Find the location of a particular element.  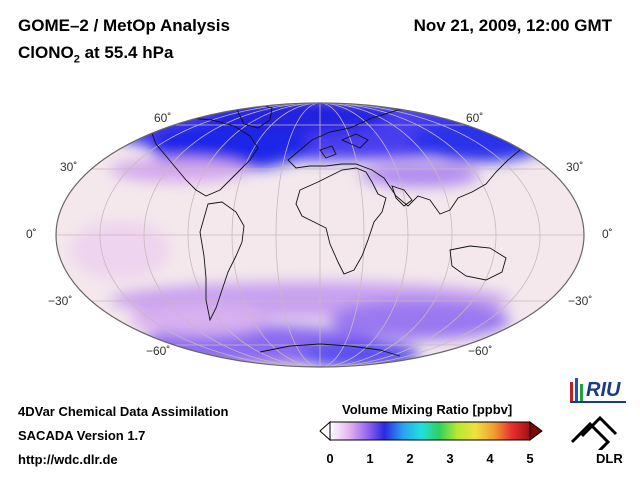

lat-label-30s-left: −30˚ is located at coordinates (60, 301).